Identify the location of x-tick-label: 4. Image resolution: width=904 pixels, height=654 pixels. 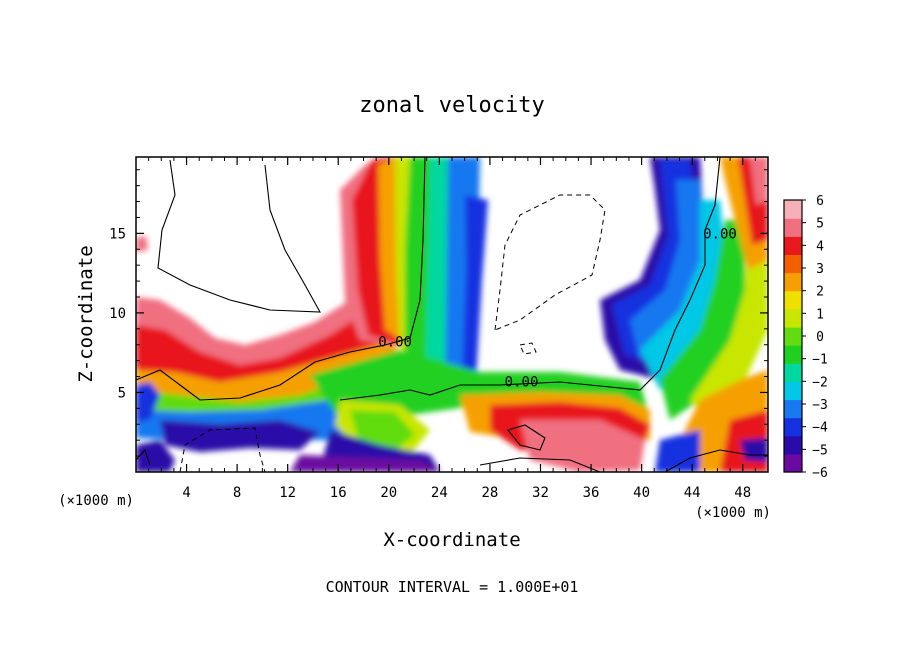
(186, 493).